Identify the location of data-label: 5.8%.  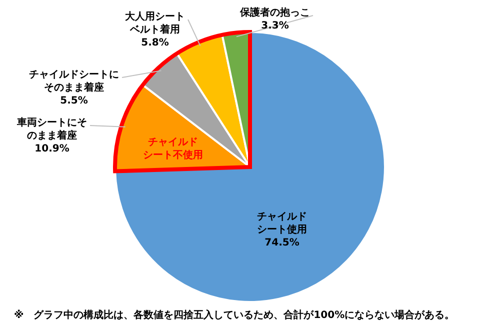
(155, 43).